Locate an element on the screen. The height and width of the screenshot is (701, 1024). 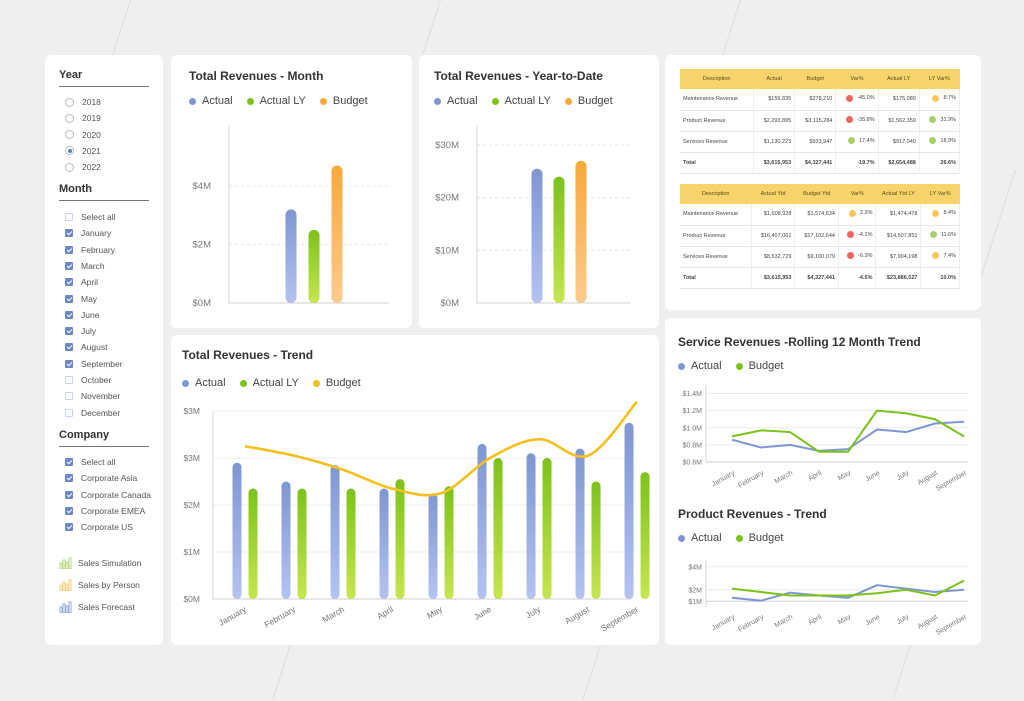
month-option-june: June is located at coordinates (82, 315).